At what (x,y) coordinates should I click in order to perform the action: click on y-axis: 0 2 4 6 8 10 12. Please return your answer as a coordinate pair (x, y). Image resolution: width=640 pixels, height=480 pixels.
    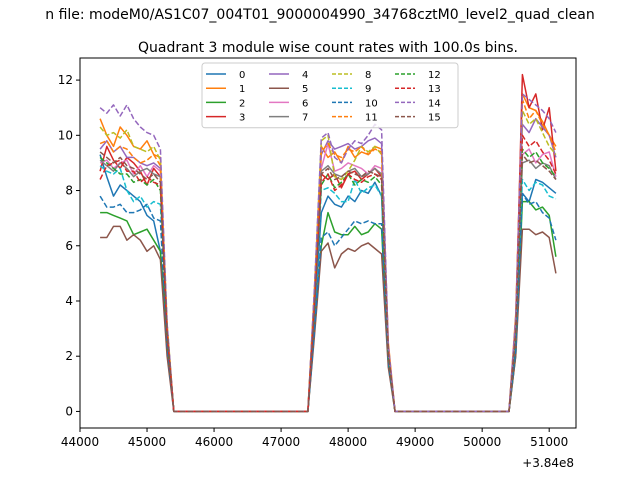
    Looking at the image, I should click on (69, 245).